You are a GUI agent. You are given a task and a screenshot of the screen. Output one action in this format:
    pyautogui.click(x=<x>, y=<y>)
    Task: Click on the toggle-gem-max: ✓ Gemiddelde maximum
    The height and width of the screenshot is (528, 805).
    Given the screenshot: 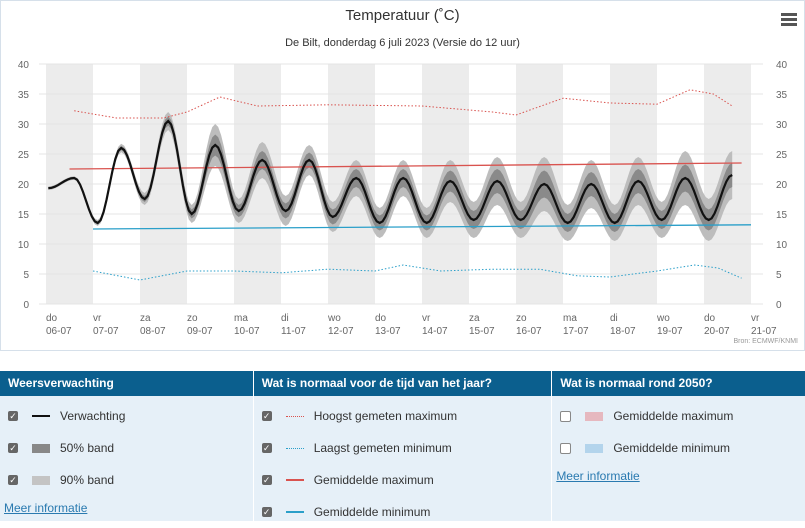 What is the action you would take?
    pyautogui.click(x=403, y=480)
    